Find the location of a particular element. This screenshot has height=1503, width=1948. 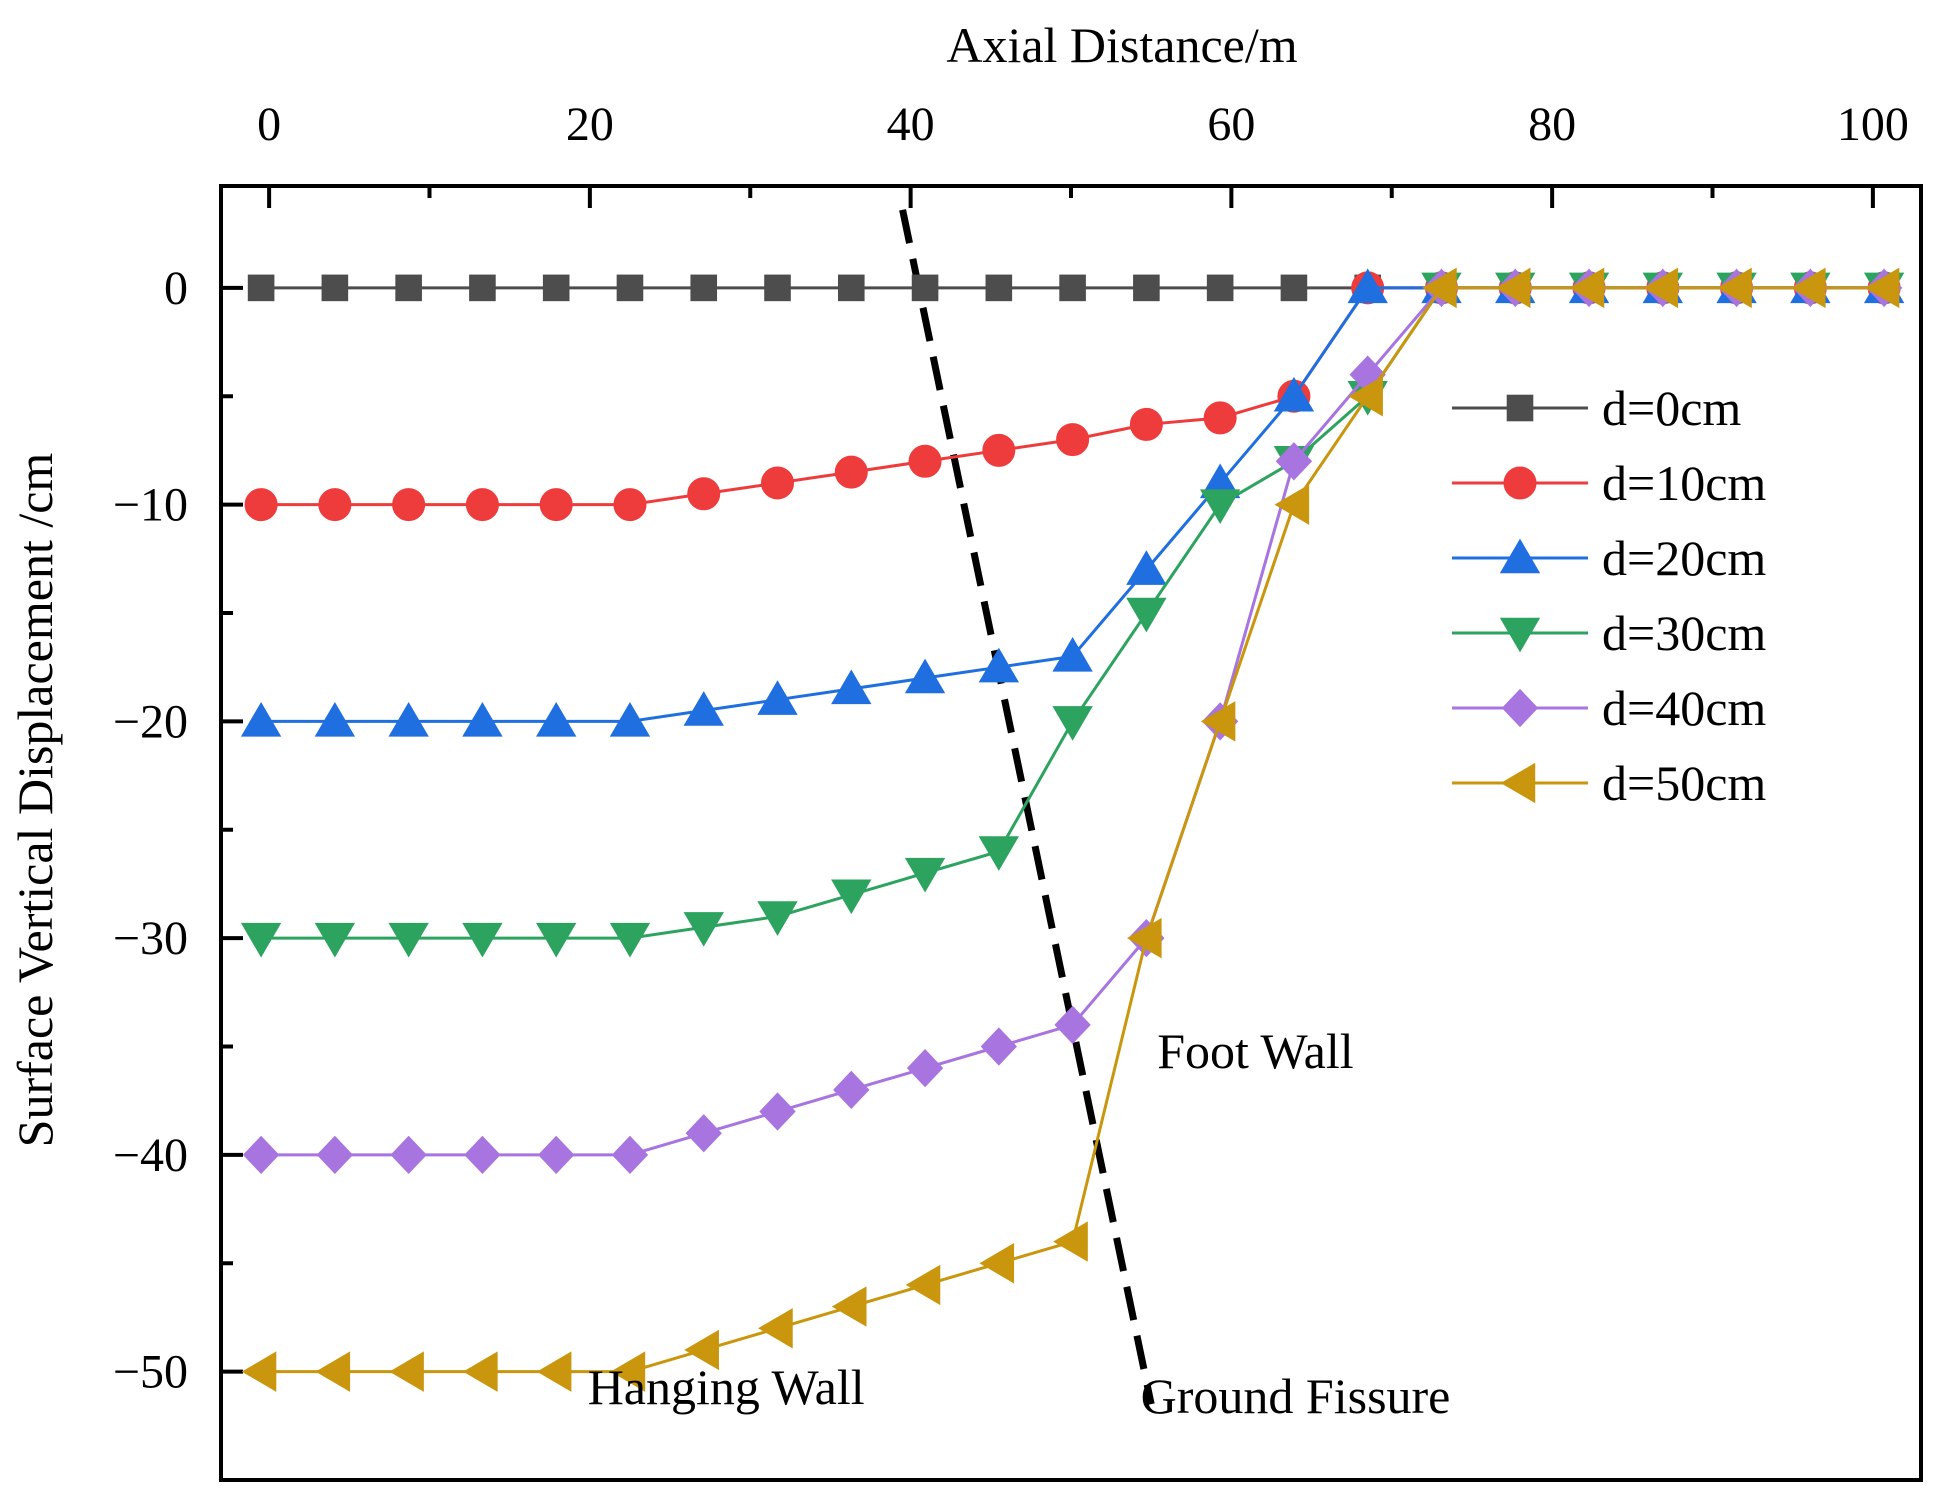

annotation-label: Ground Fissure is located at coordinates (1296, 1396).